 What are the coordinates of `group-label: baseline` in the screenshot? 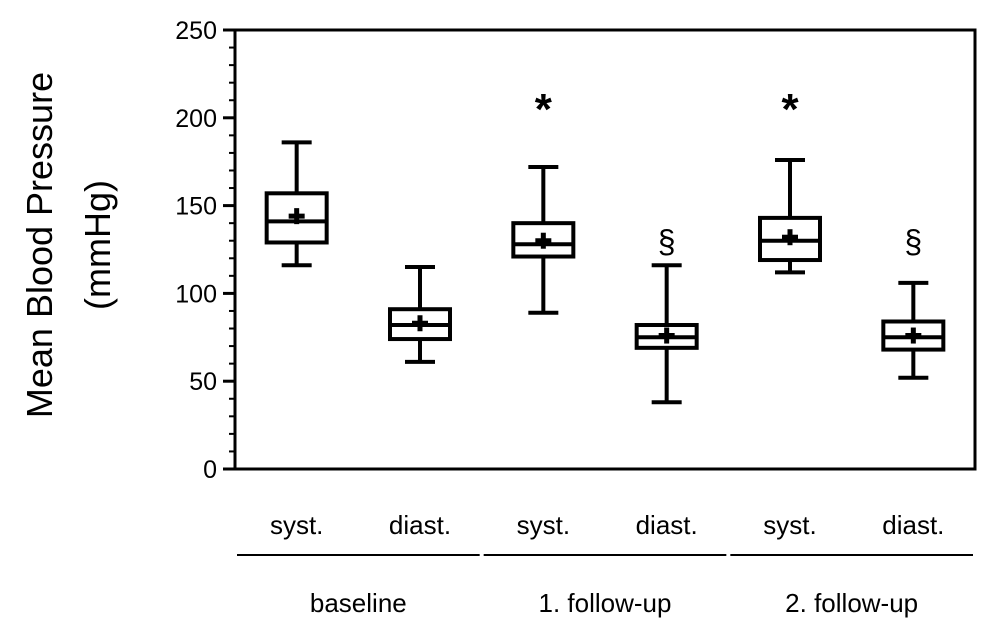 It's located at (358, 603).